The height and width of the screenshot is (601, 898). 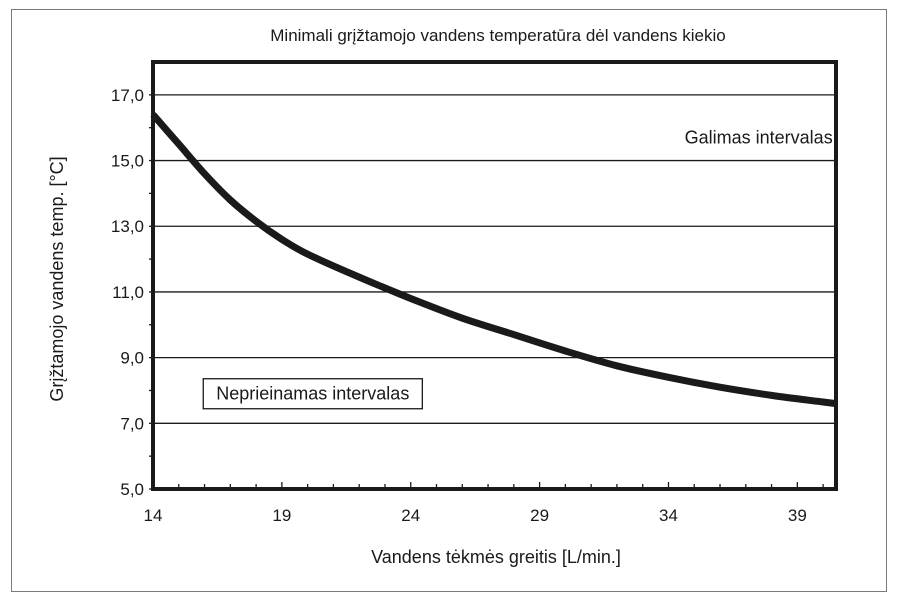 I want to click on possible-range-label: Galimas intervalas, so click(x=759, y=138).